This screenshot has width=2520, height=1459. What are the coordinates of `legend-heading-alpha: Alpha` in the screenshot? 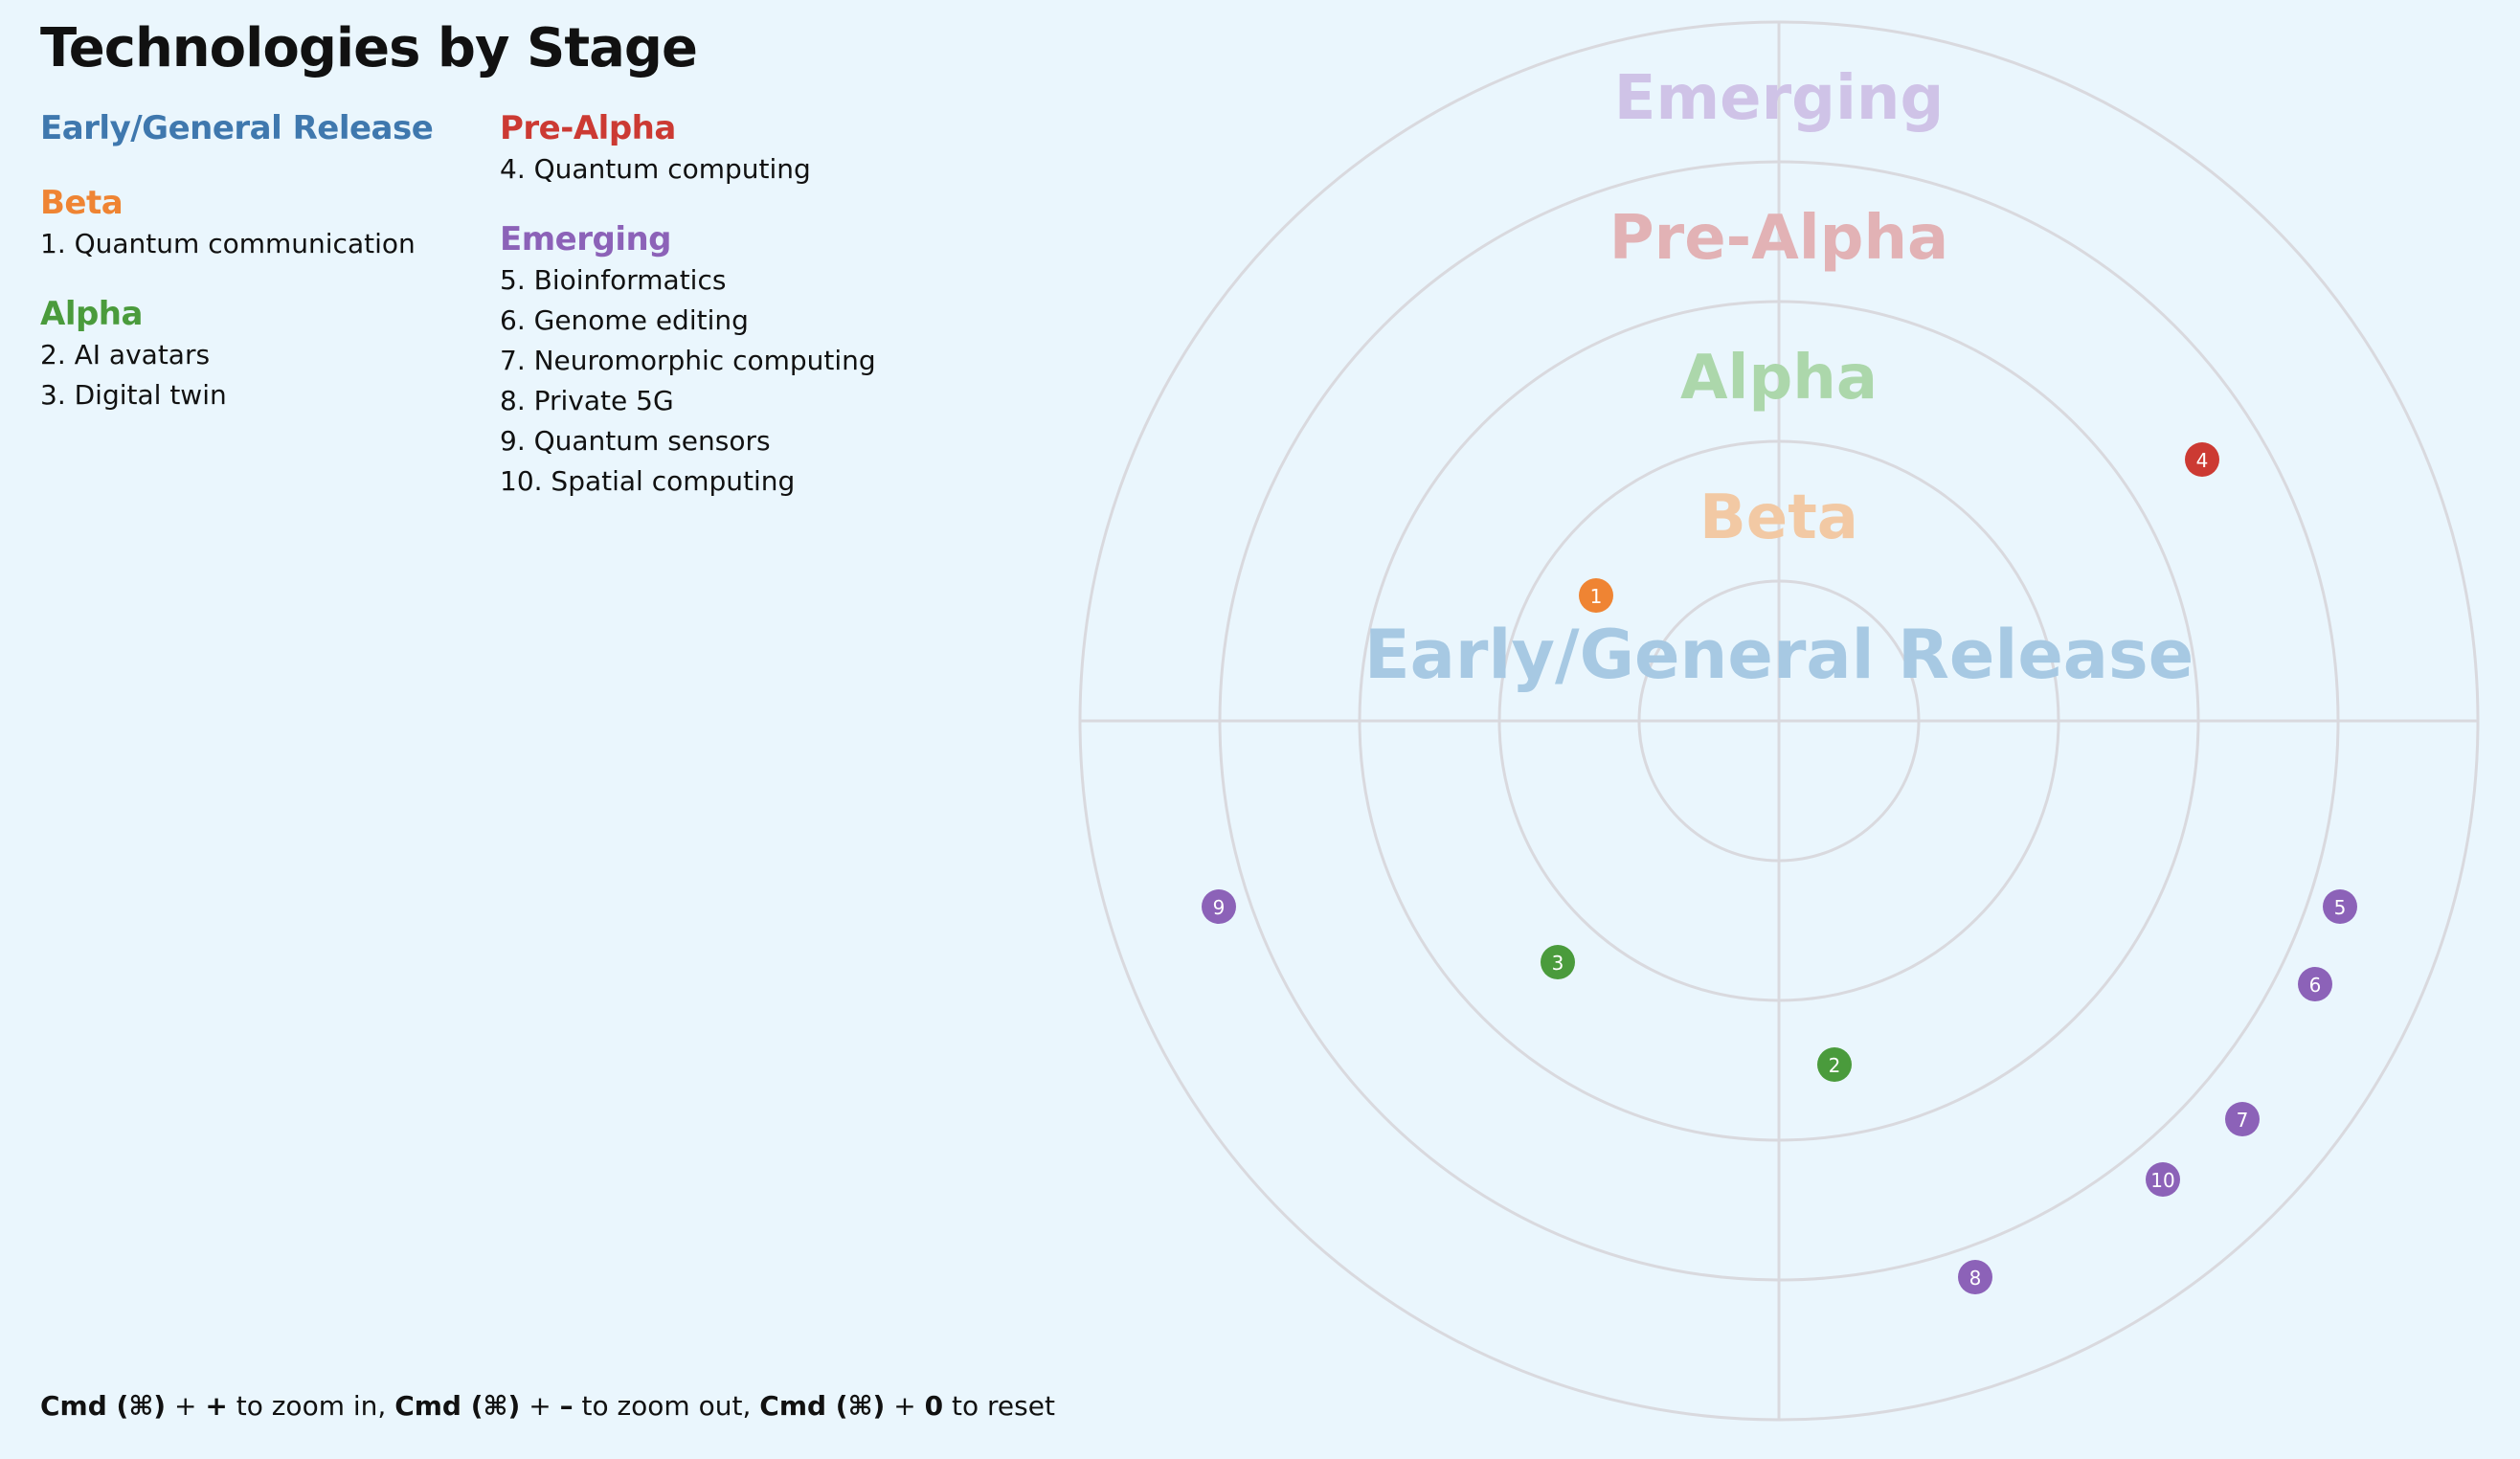 It's located at (92, 314).